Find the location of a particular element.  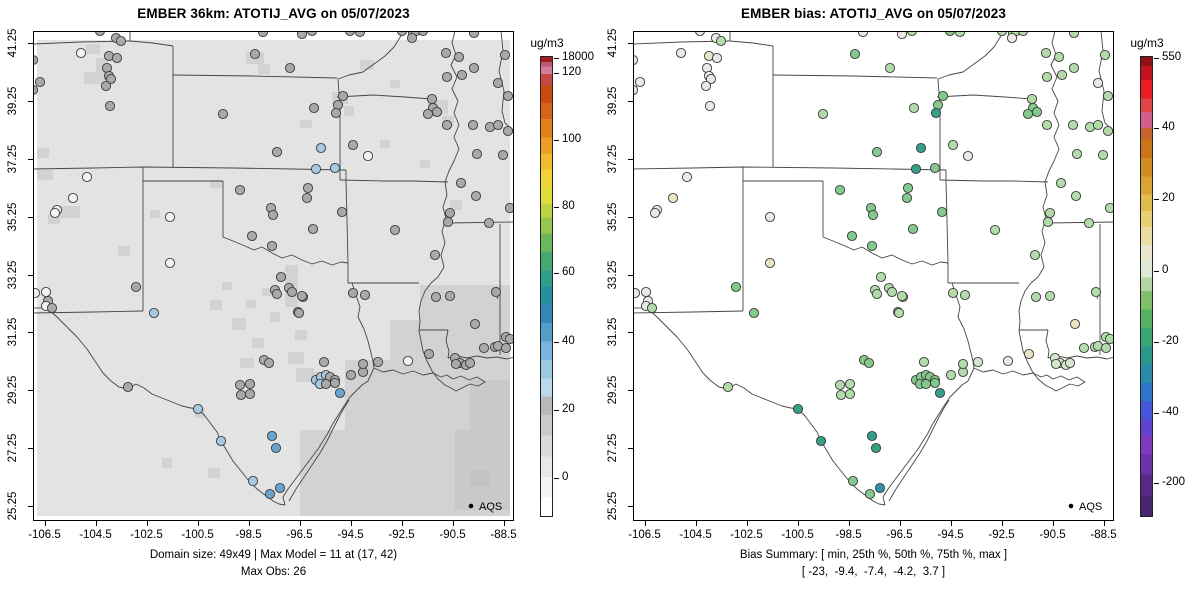

colorbar-tick-label: 550 is located at coordinates (1172, 56).